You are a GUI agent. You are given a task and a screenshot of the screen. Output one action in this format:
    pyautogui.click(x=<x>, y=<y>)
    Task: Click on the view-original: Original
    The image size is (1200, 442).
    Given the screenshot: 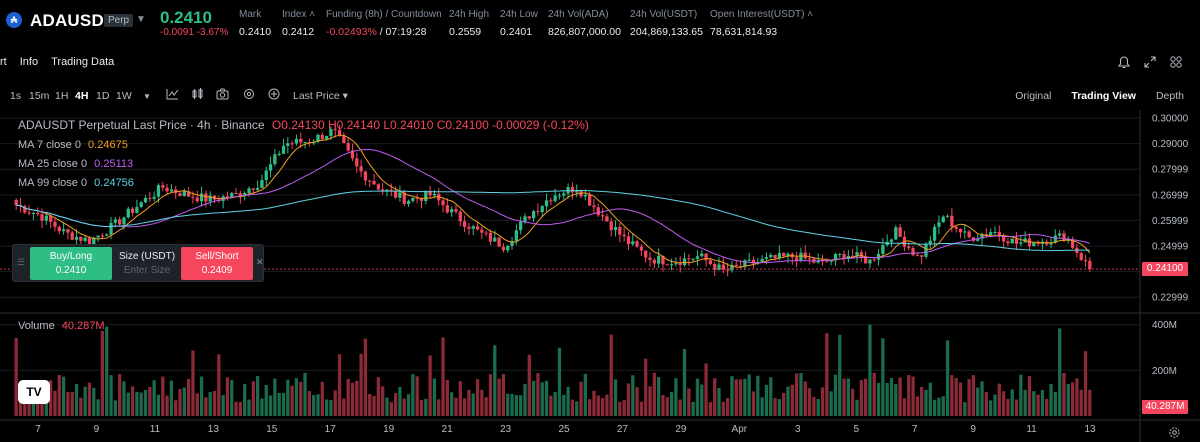 What is the action you would take?
    pyautogui.click(x=1033, y=96)
    